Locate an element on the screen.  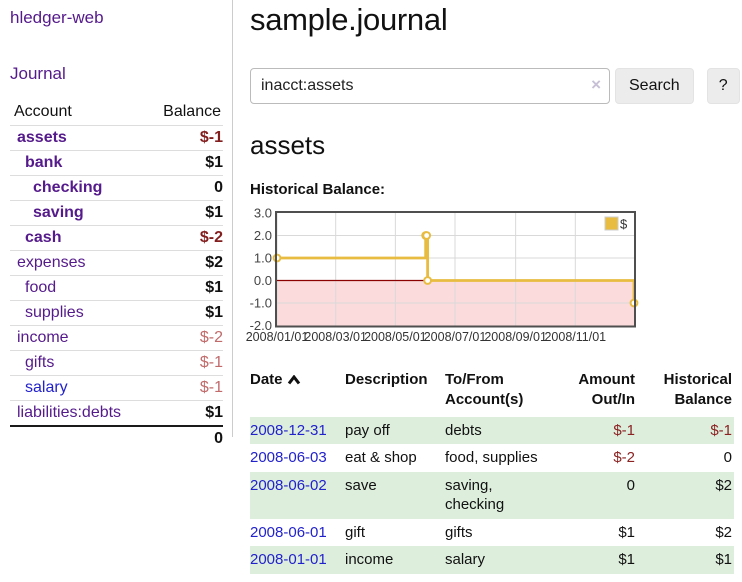
register-row: 2008-12-31 pay off debts $-1 $-1 is located at coordinates (492, 430).